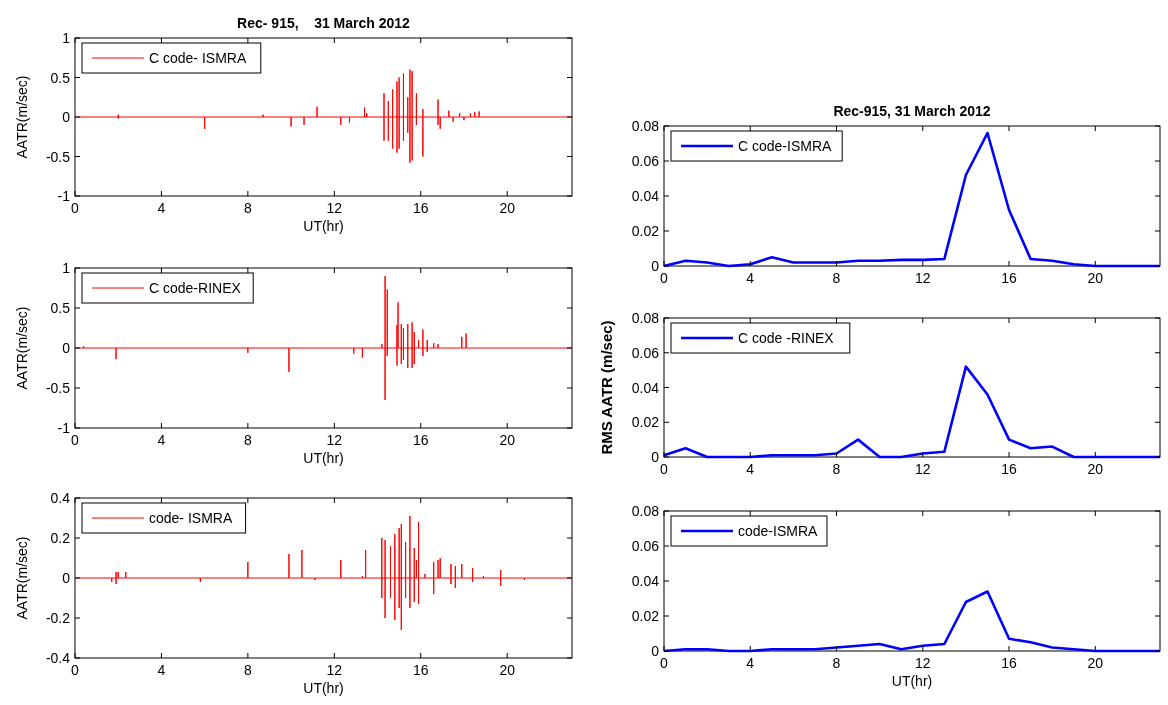 The height and width of the screenshot is (705, 1168). I want to click on legend-label: C code -RINEX, so click(786, 338).